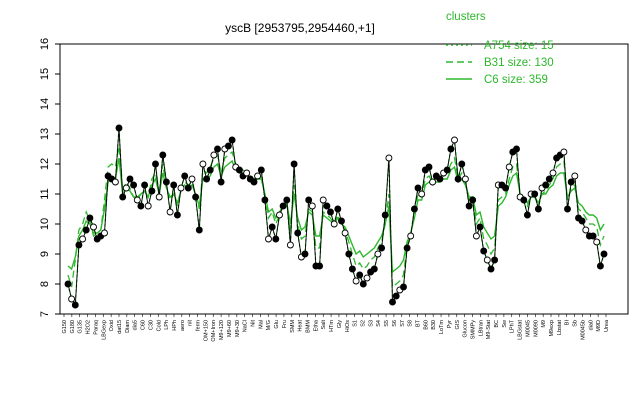 The width and height of the screenshot is (640, 400). Describe the element at coordinates (473, 330) in the screenshot. I see `x-tick-label-52: SMMPy` at that location.